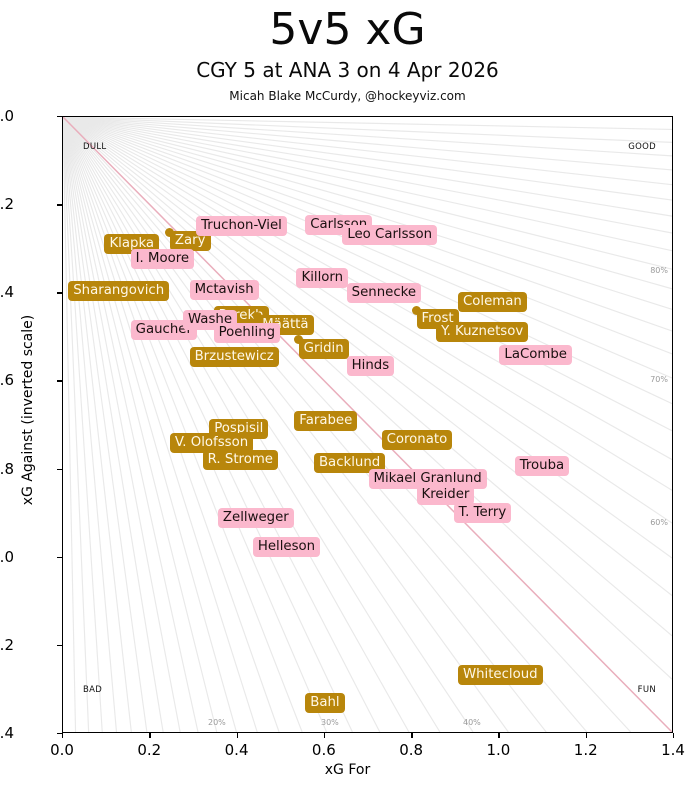 This screenshot has width=695, height=788. Describe the element at coordinates (119, 291) in the screenshot. I see `player-label: Sharangovich` at that location.